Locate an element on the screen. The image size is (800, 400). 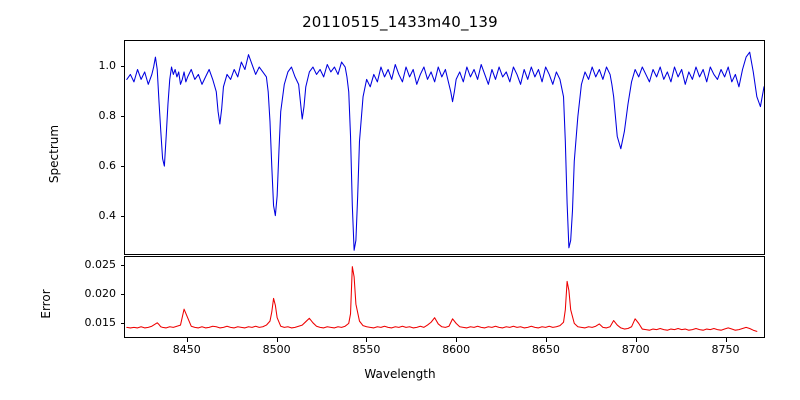
x-tick-label: 8700 is located at coordinates (635, 349).